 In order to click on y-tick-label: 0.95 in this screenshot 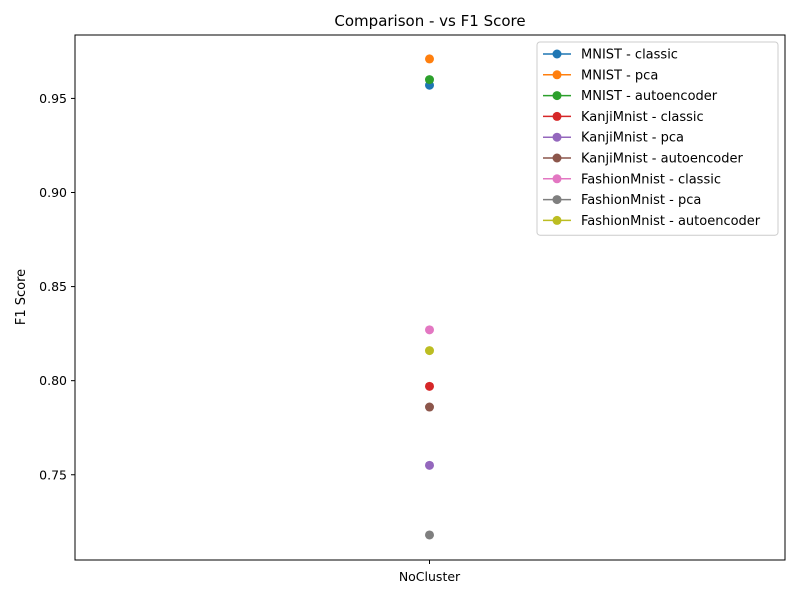, I will do `click(53, 98)`.